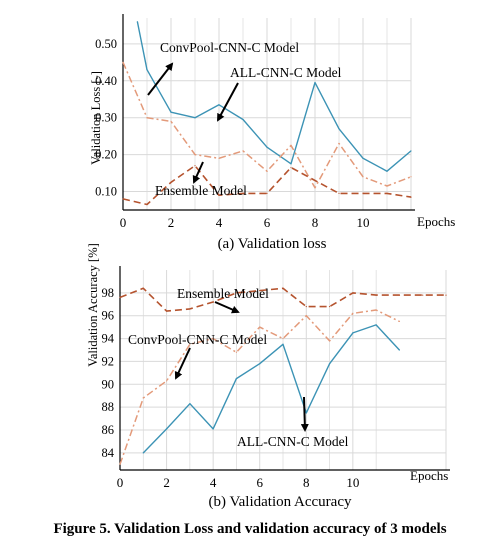  Describe the element at coordinates (108, 361) in the screenshot. I see `y-tick-label: 92` at that location.